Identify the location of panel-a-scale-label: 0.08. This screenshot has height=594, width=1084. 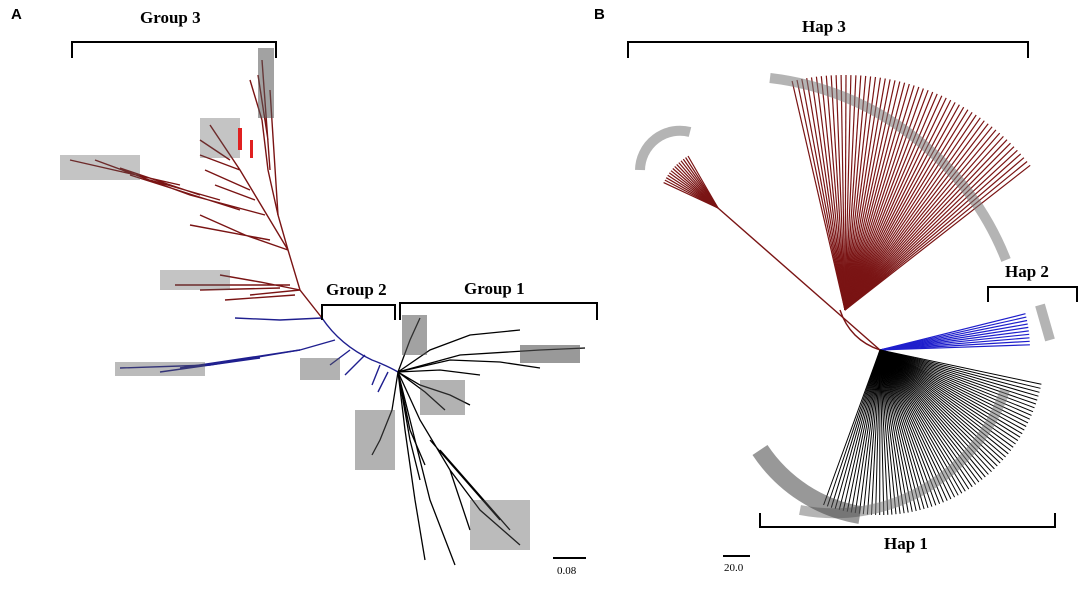
(567, 571).